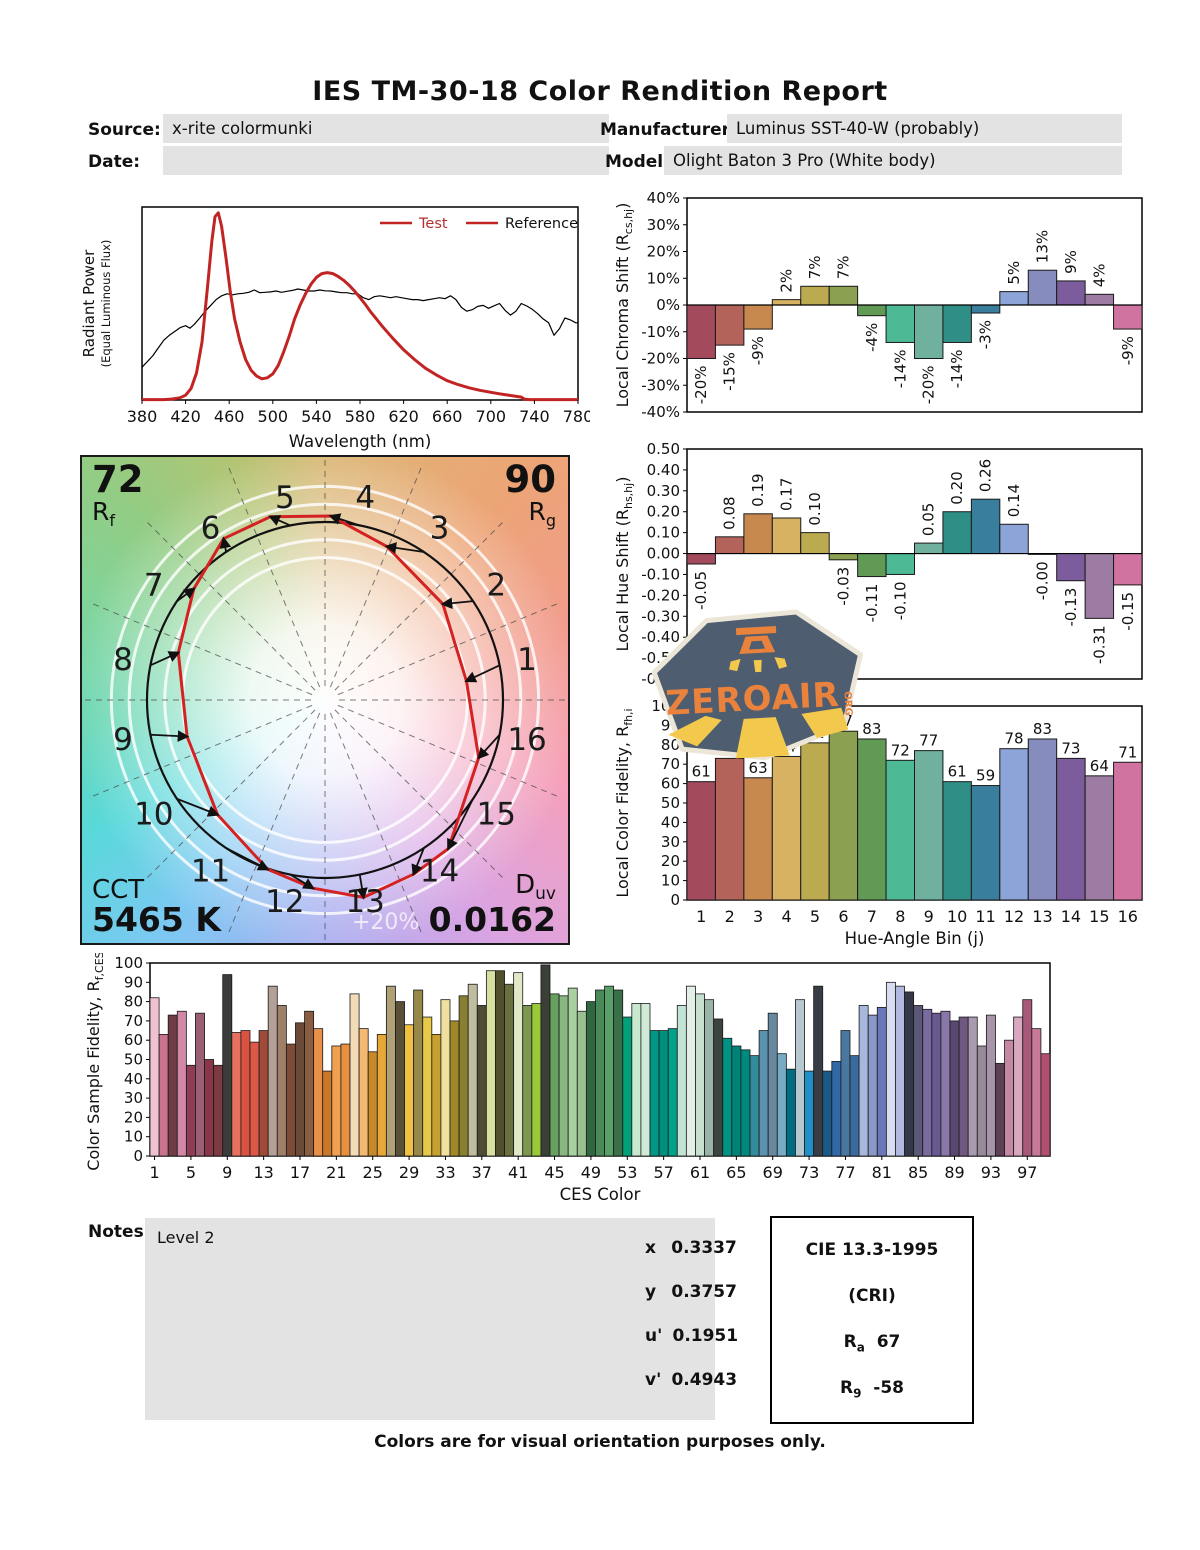 This screenshot has width=1200, height=1550. Describe the element at coordinates (786, 916) in the screenshot. I see `x-tick-label: 4` at that location.